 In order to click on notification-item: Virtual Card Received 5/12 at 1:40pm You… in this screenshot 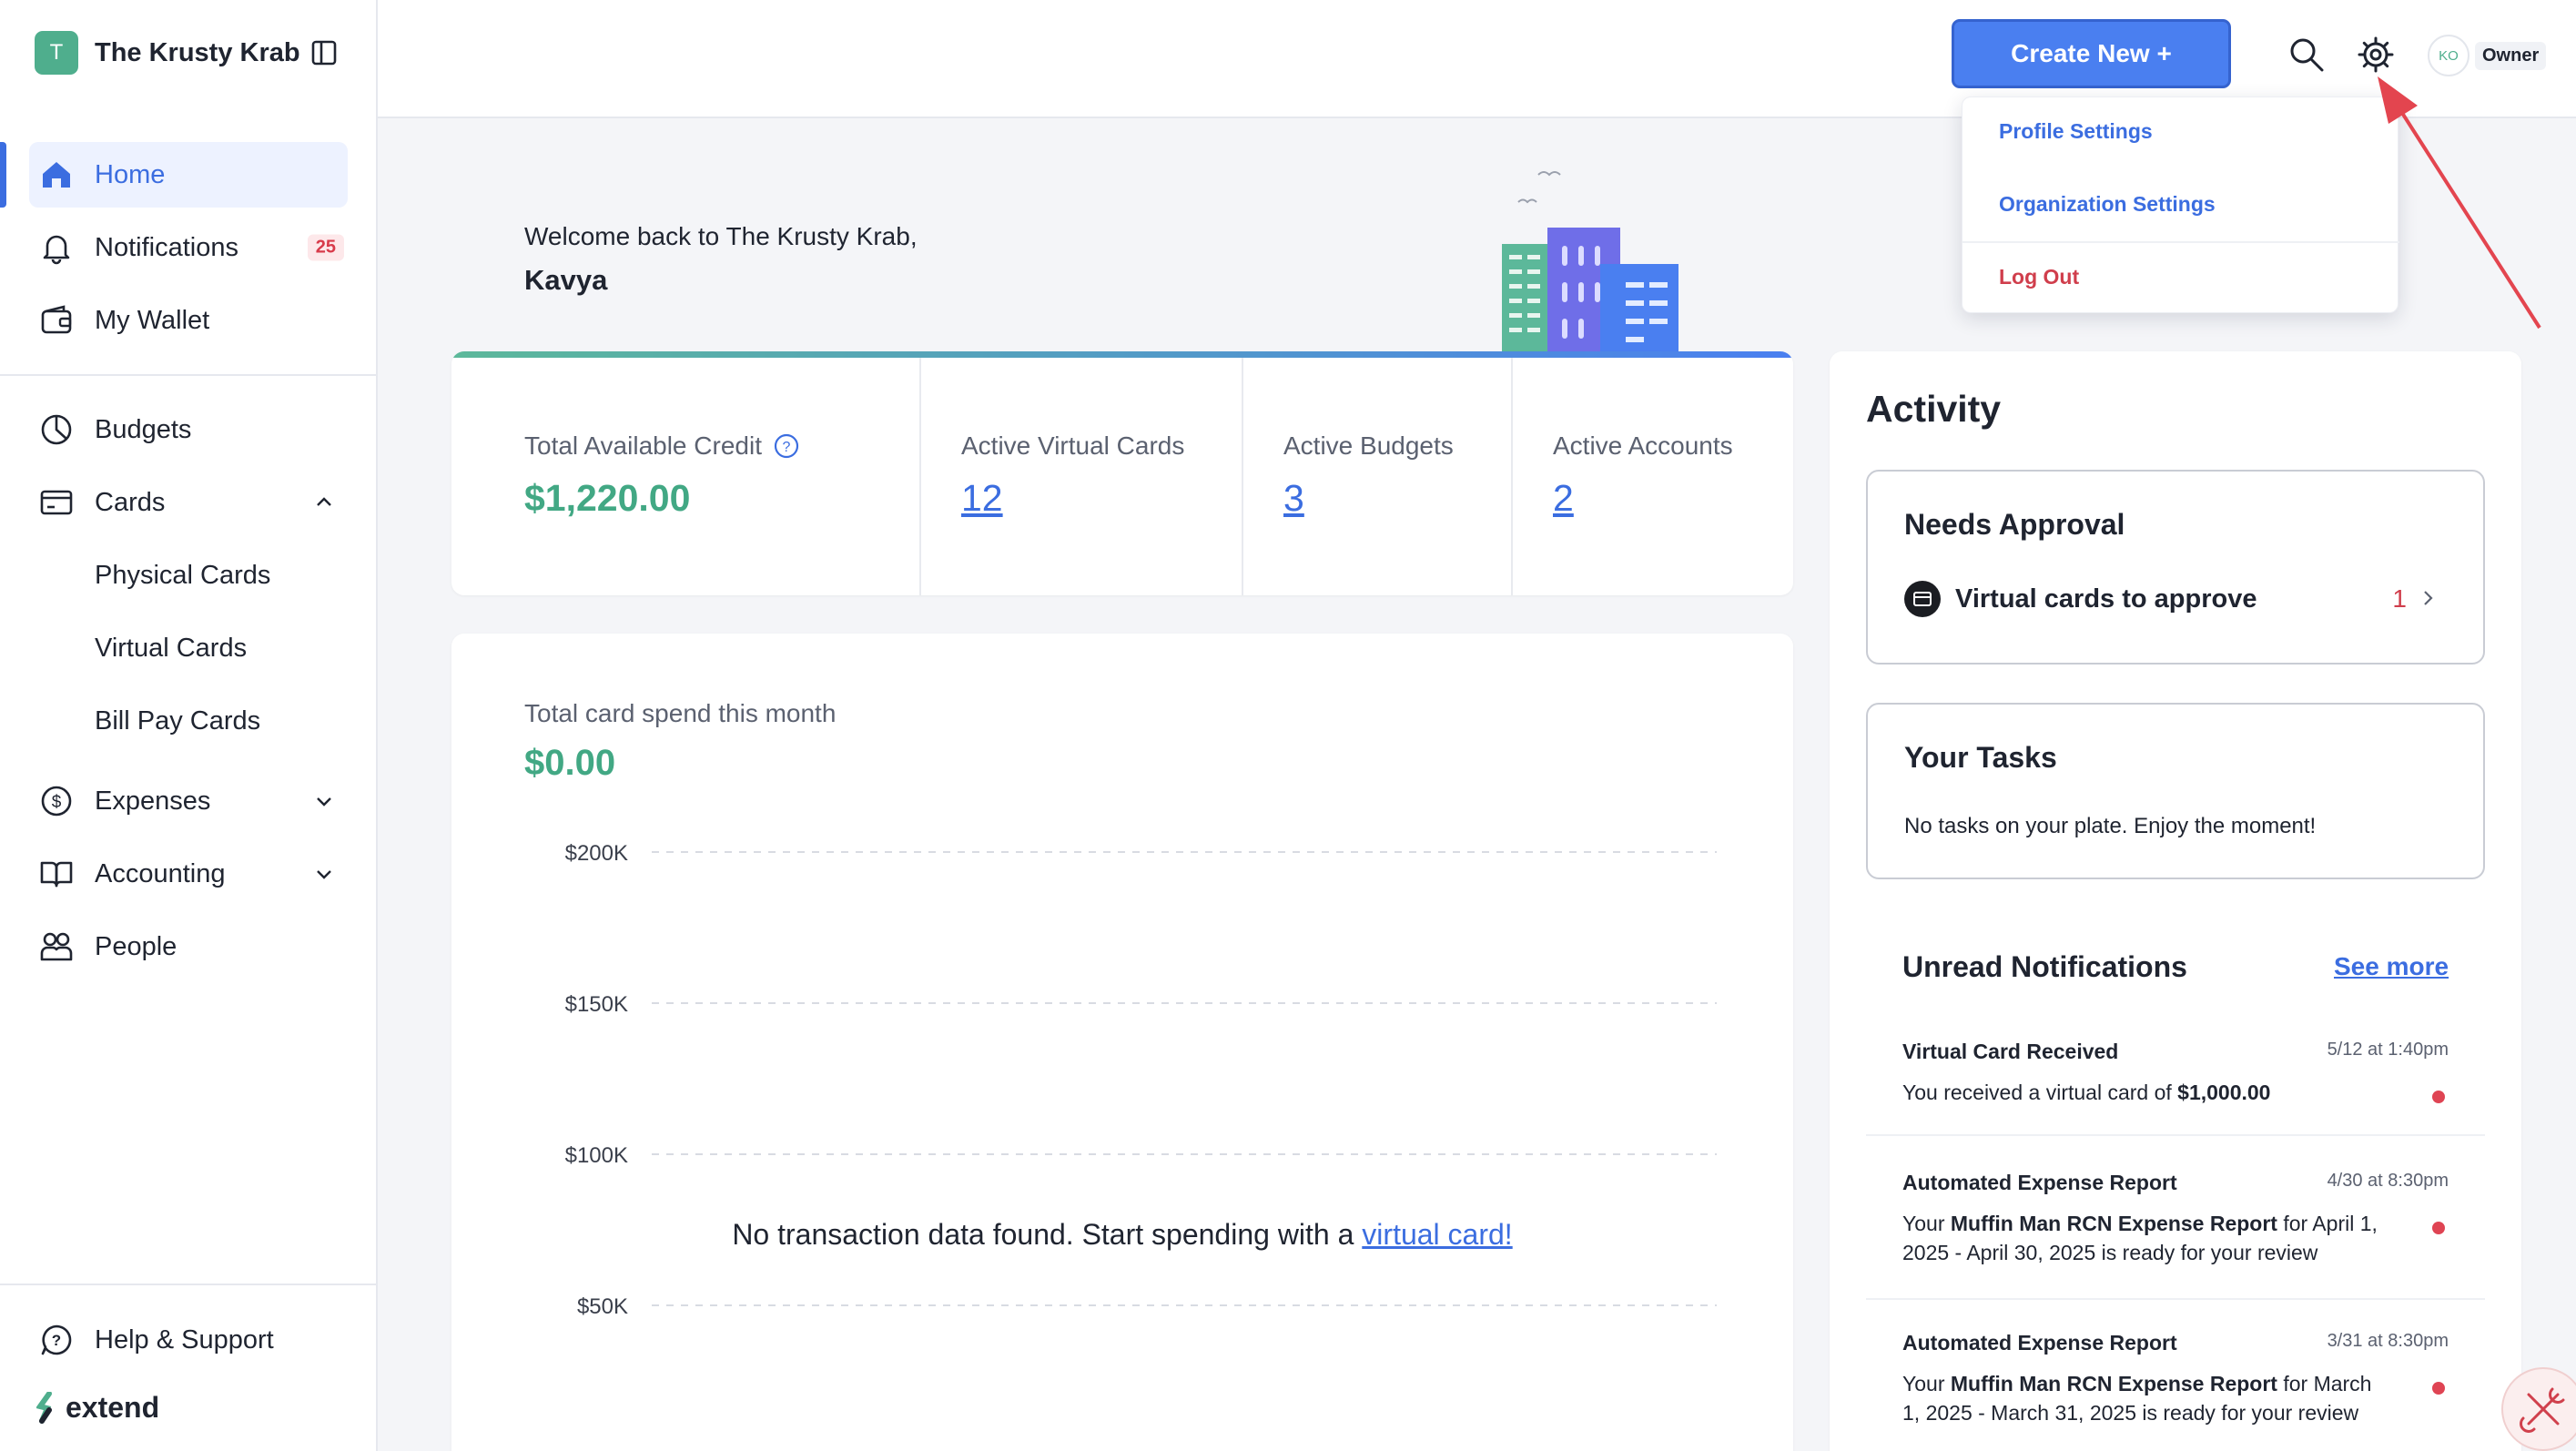, I will do `click(2175, 1099)`.